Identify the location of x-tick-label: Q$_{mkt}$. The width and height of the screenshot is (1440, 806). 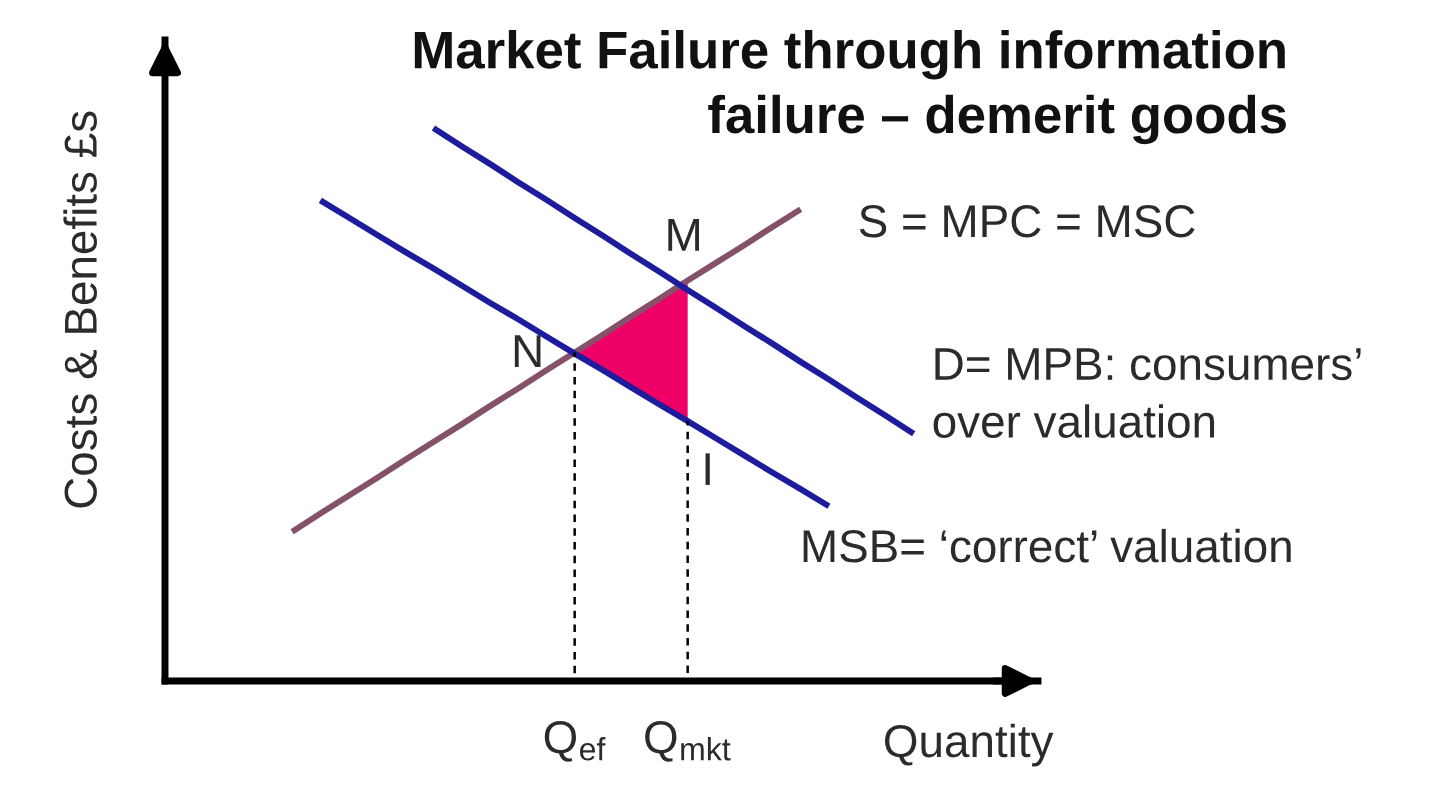
(688, 741).